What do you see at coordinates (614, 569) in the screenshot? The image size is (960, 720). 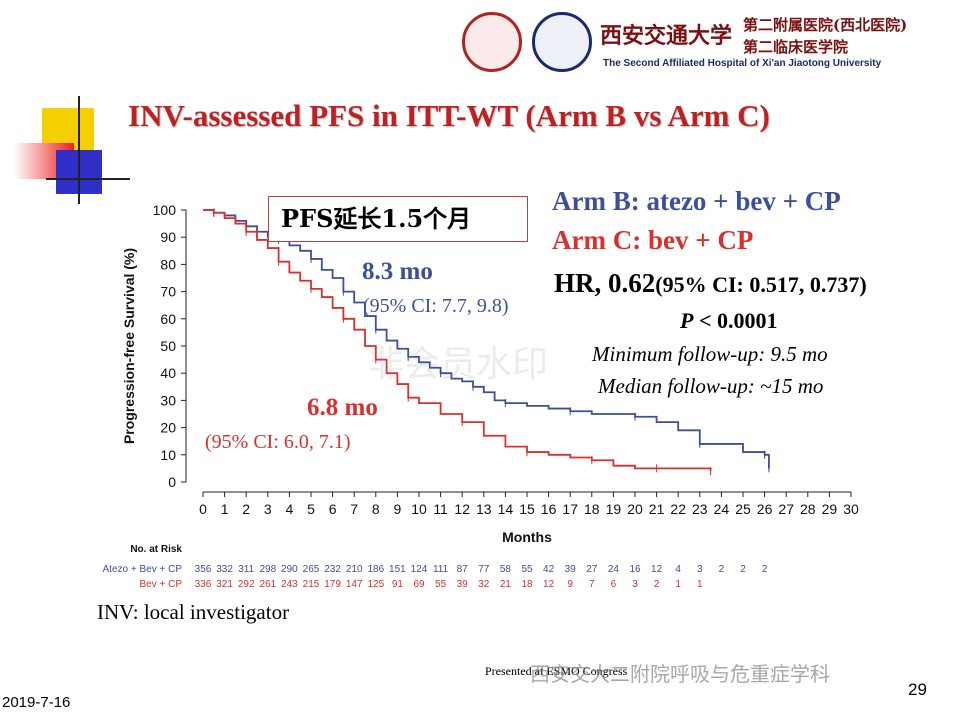 I see `risk-value: 24` at bounding box center [614, 569].